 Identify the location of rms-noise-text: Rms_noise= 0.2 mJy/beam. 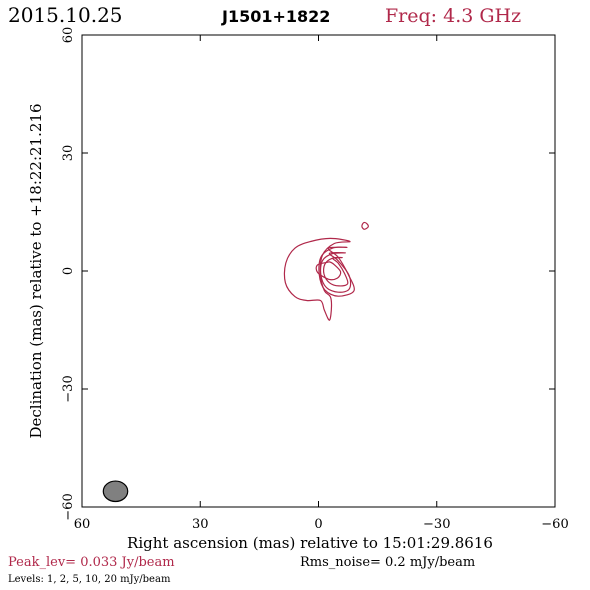
(387, 562).